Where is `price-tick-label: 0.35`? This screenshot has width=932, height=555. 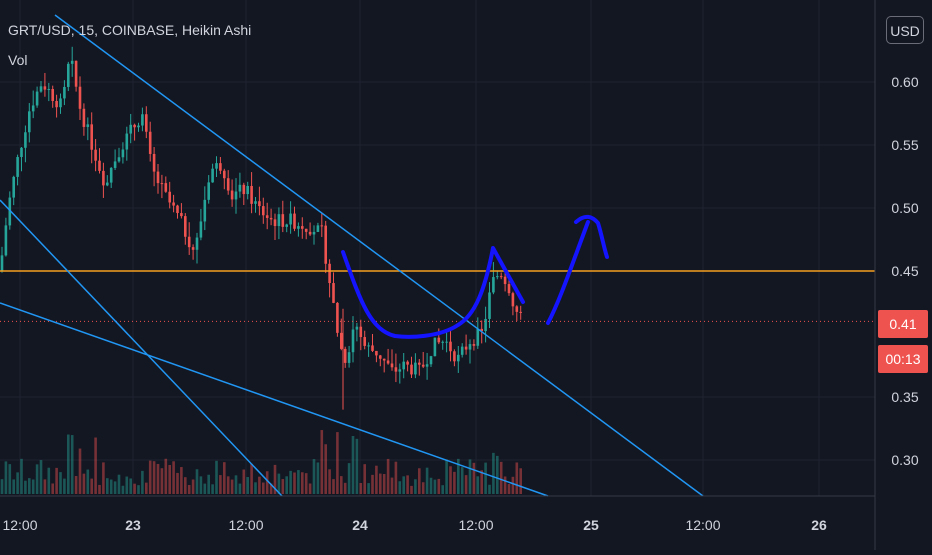 price-tick-label: 0.35 is located at coordinates (904, 397).